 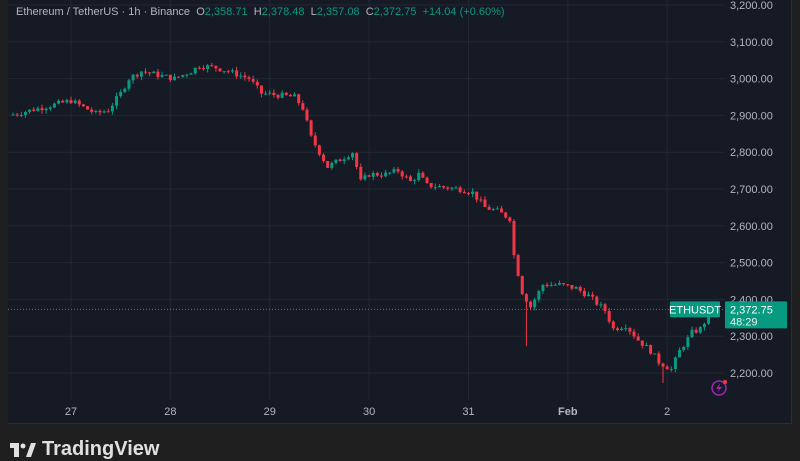 What do you see at coordinates (756, 315) in the screenshot?
I see `last-price-tag` at bounding box center [756, 315].